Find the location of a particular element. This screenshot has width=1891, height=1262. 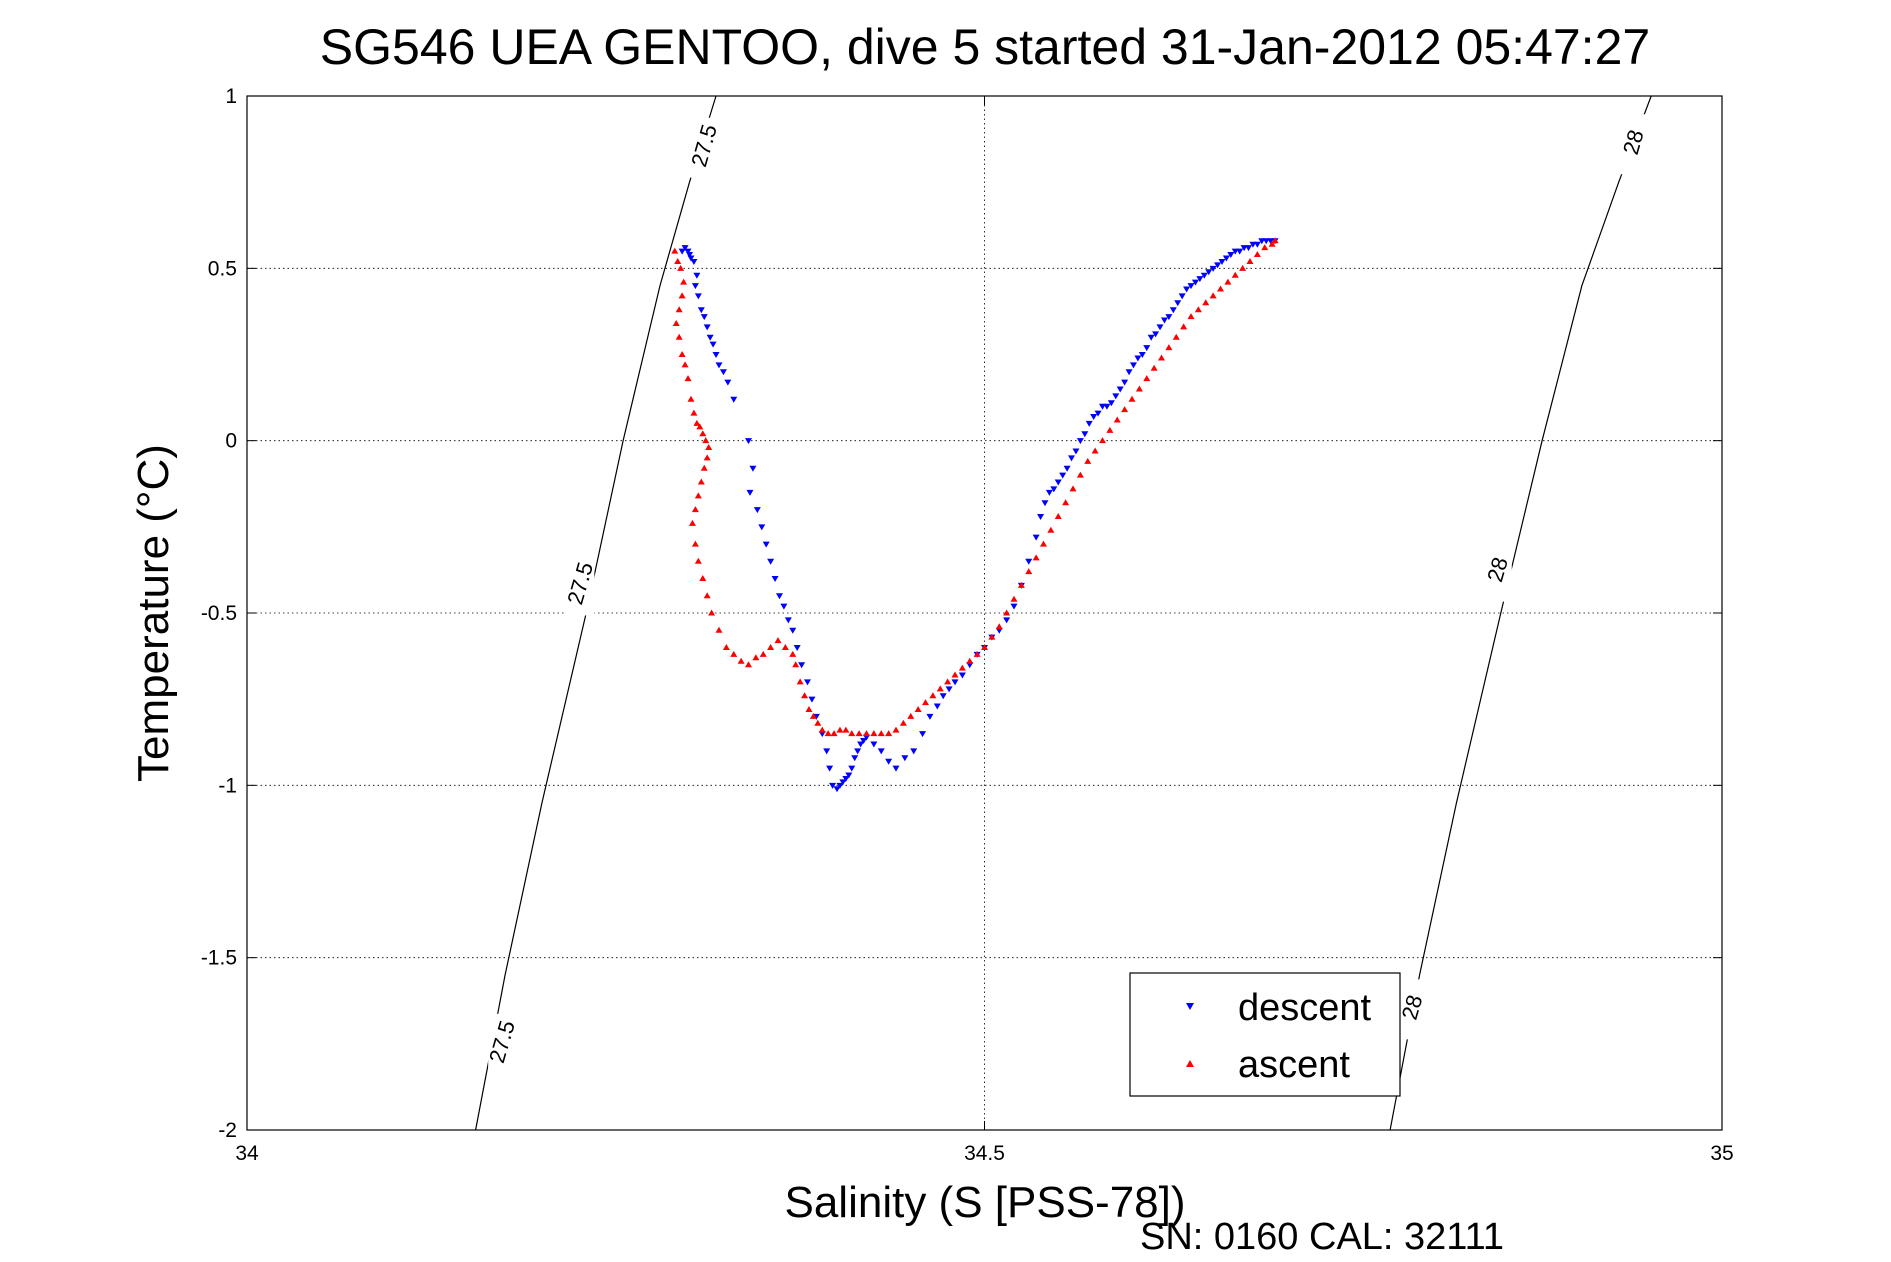

x-tick-label: 34 is located at coordinates (247, 1153).